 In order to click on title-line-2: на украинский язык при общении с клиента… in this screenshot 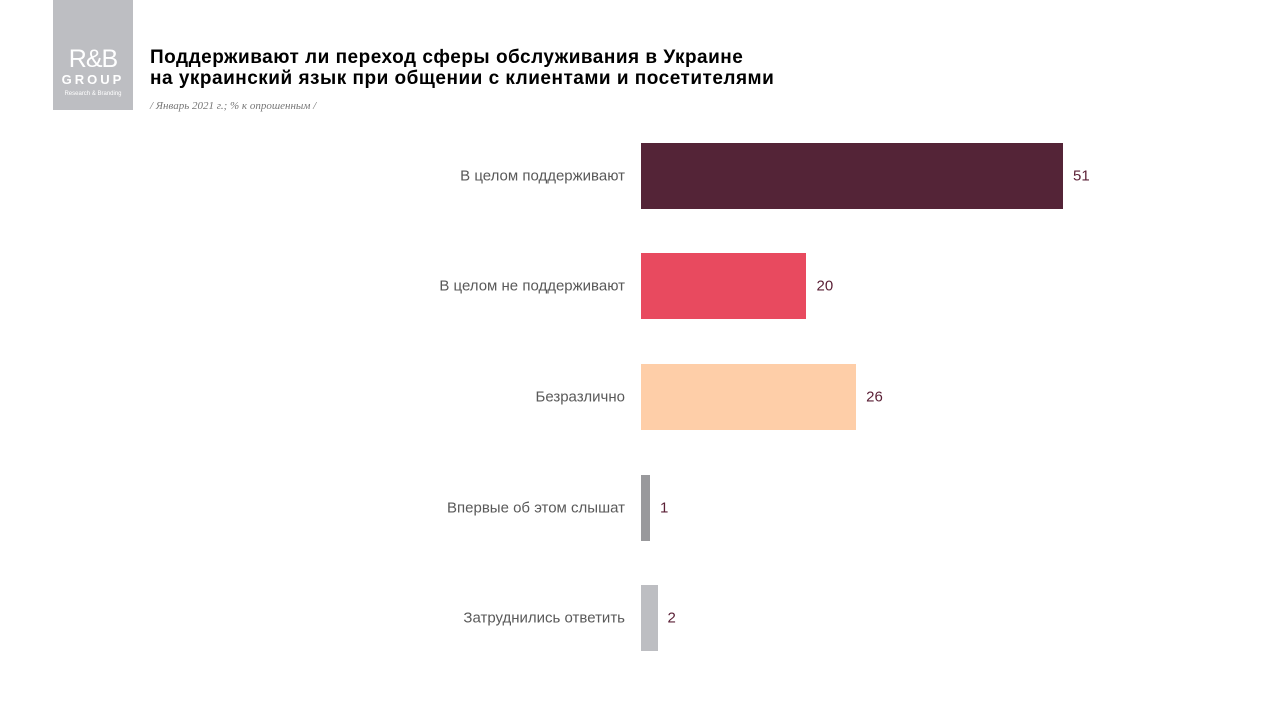, I will do `click(462, 78)`.